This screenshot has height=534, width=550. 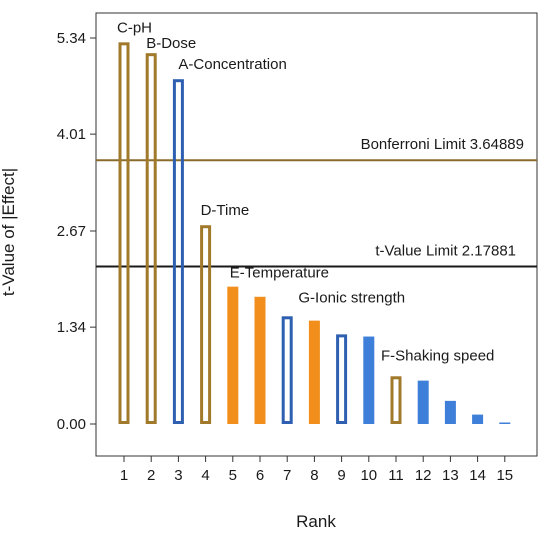 I want to click on bar-annotation: G-Ionic strength, so click(x=351, y=298).